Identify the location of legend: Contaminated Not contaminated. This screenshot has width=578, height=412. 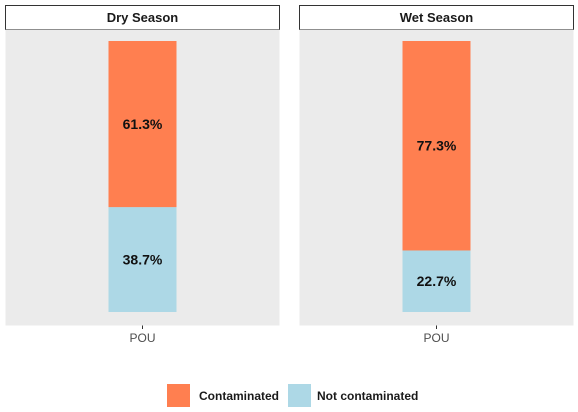
(292, 395).